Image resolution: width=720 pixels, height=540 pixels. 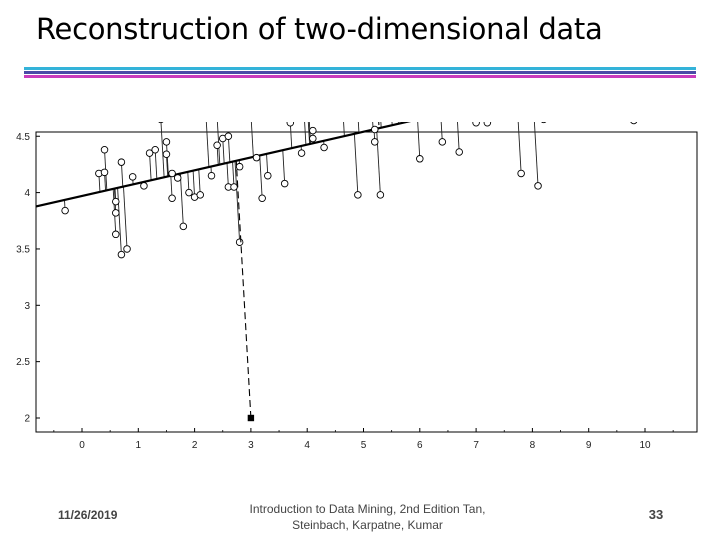 What do you see at coordinates (195, 445) in the screenshot?
I see `x-tick-label: 2` at bounding box center [195, 445].